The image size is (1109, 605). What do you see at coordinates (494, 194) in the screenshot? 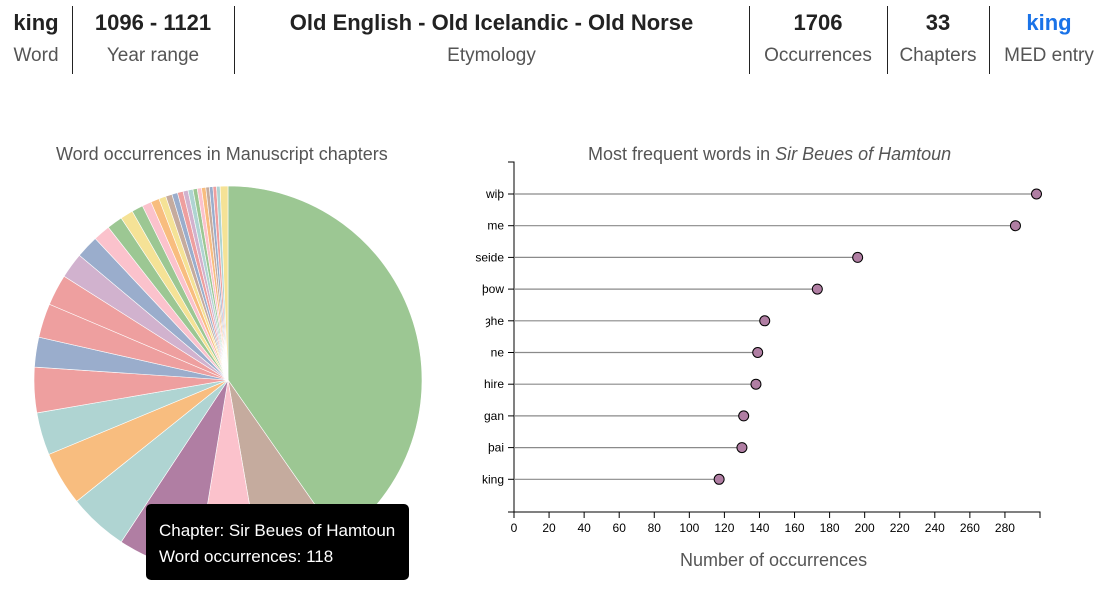
I see `y-tick-label: wiþ` at bounding box center [494, 194].